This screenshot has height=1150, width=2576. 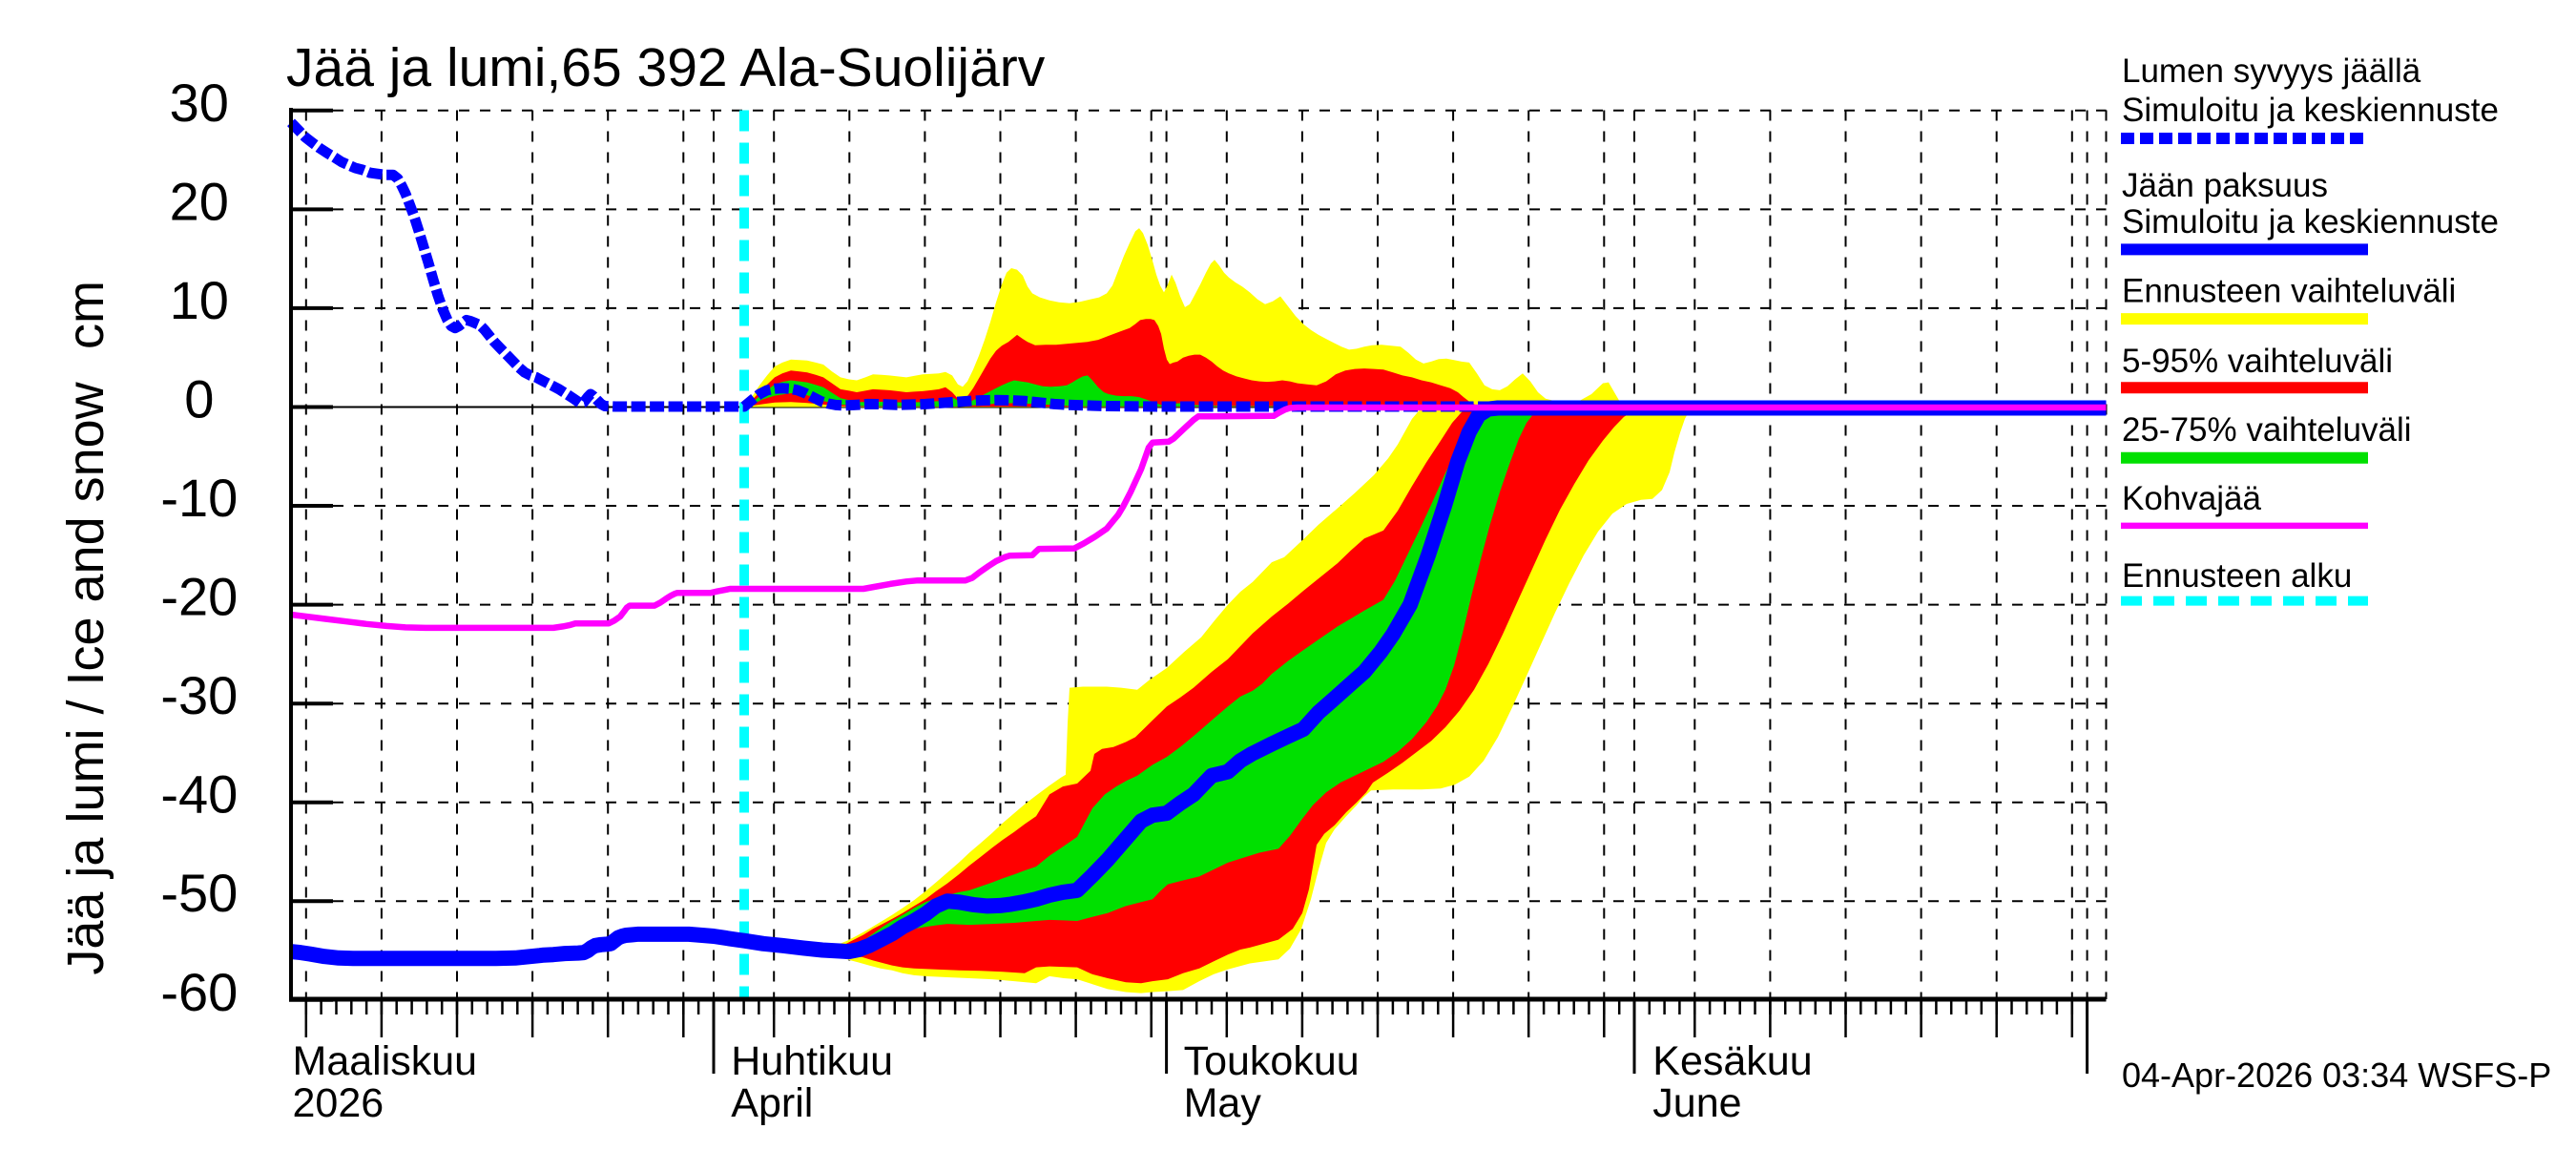 I want to click on svg-text: Huhtikuu, so click(x=812, y=1061).